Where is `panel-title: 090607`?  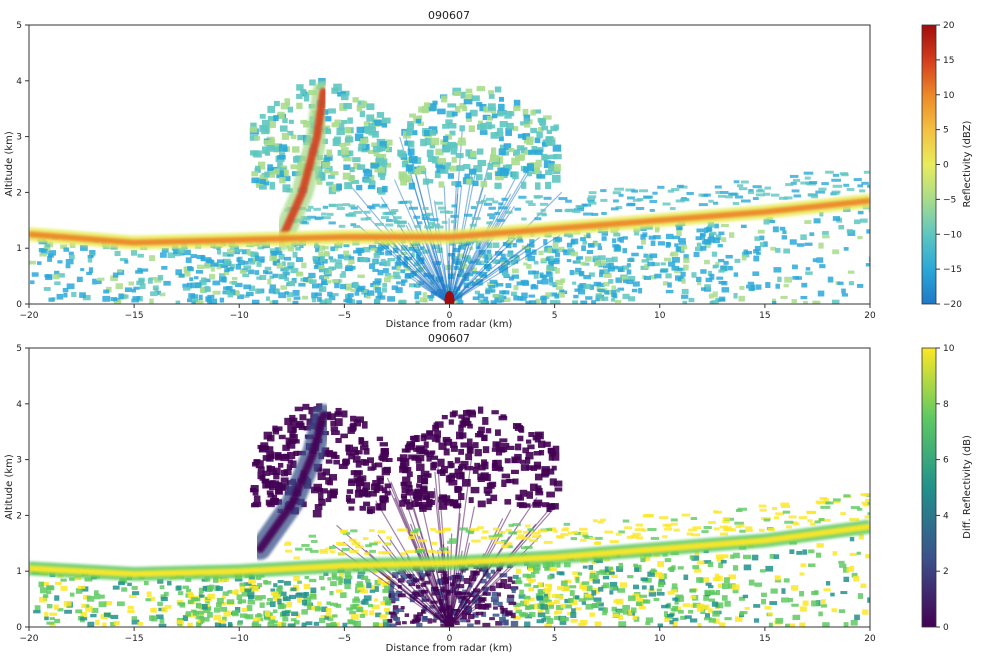 panel-title: 090607 is located at coordinates (449, 15).